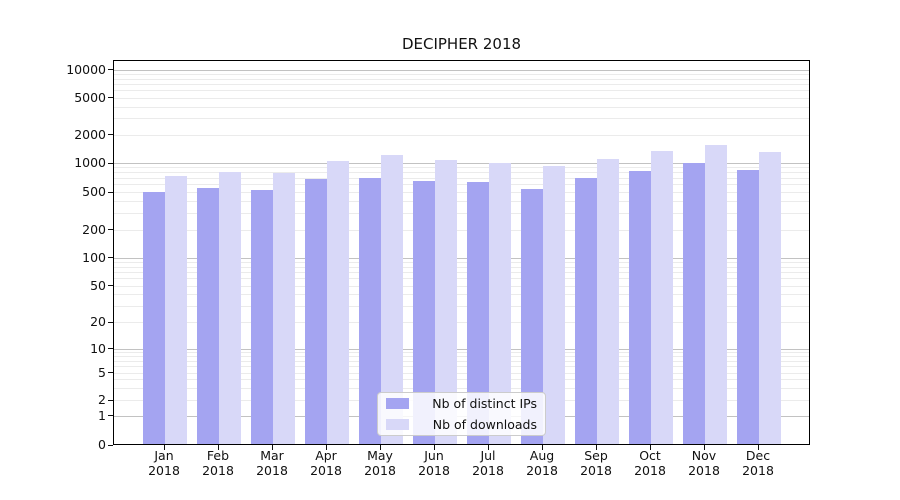 Image resolution: width=900 pixels, height=500 pixels. What do you see at coordinates (110, 134) in the screenshot?
I see `y-tick-2000` at bounding box center [110, 134].